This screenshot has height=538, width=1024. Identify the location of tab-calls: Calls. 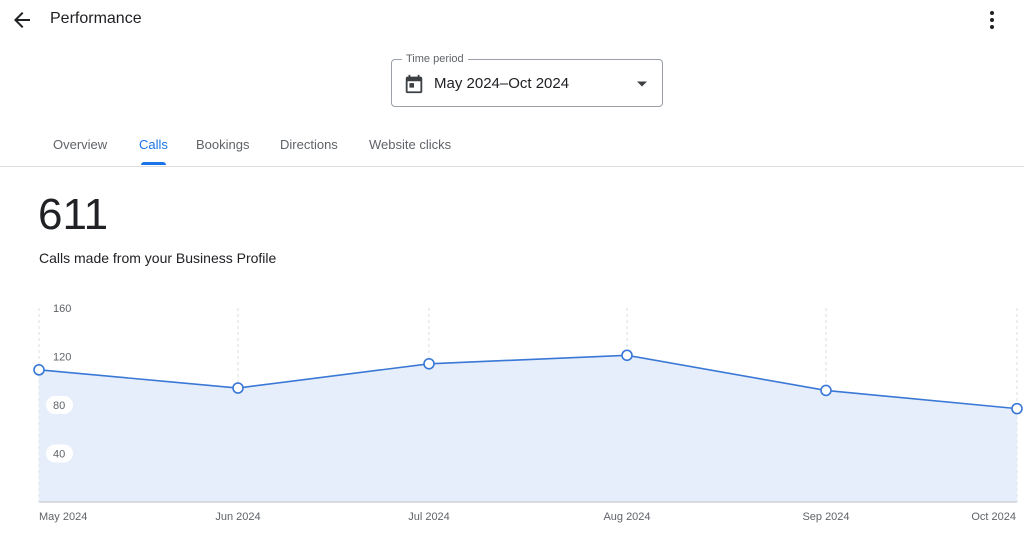
(153, 144).